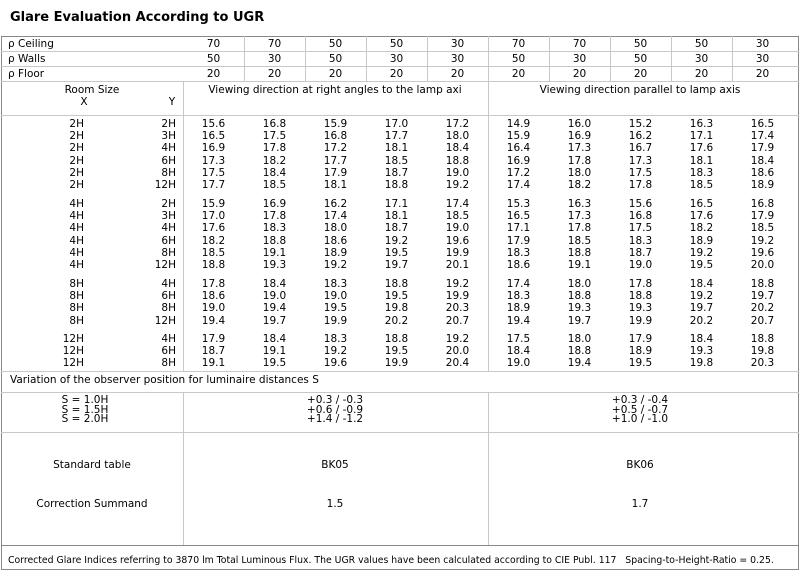  Describe the element at coordinates (92, 465) in the screenshot. I see `standard-table-label: Standard table` at that location.